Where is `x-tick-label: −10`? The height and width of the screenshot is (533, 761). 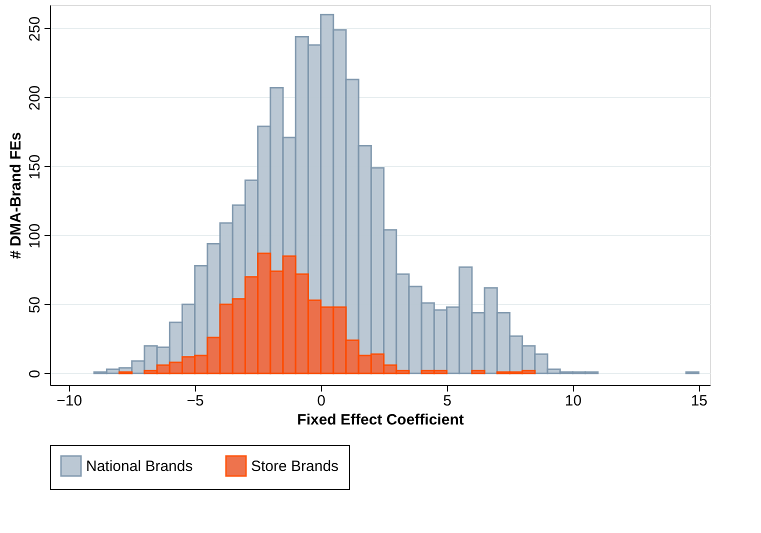
x-tick-label: −10 is located at coordinates (69, 401).